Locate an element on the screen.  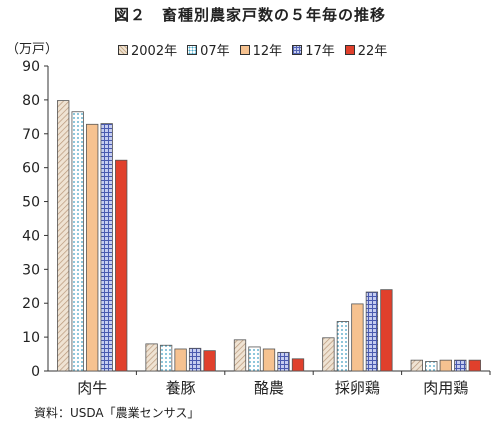
legend-label-17: 17年 is located at coordinates (320, 51).